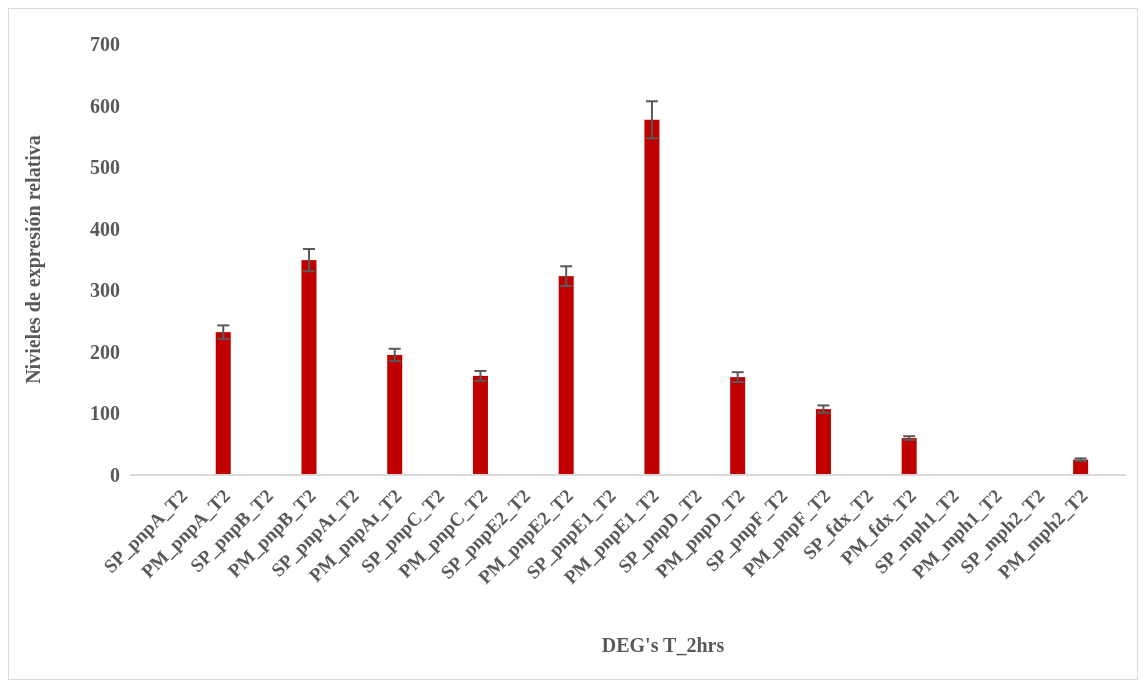 This screenshot has height=688, width=1146. I want to click on y-tick-label: 200, so click(105, 351).